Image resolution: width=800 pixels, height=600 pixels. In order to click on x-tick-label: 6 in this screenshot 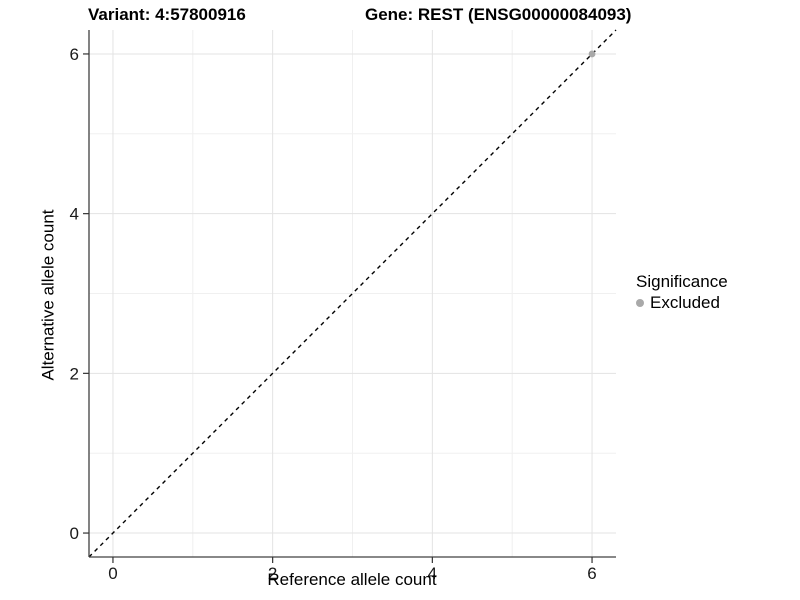, I will do `click(591, 573)`.